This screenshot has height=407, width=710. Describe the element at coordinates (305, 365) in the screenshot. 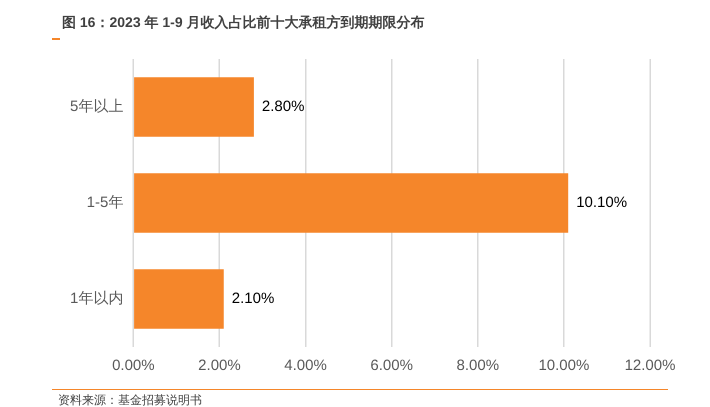

I see `x-tick-label: 4.00%` at that location.